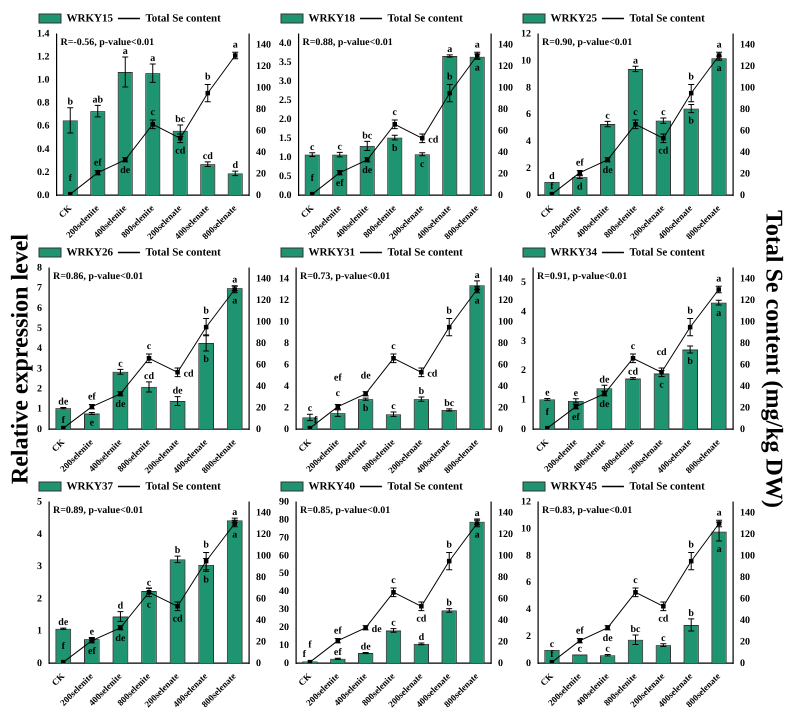 The width and height of the screenshot is (794, 718). What do you see at coordinates (284, 592) in the screenshot?
I see `y-tick-label: 40` at bounding box center [284, 592].